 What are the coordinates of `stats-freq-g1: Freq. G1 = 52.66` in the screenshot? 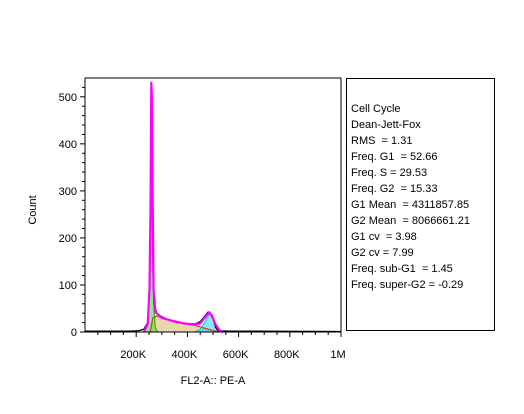 It's located at (394, 157).